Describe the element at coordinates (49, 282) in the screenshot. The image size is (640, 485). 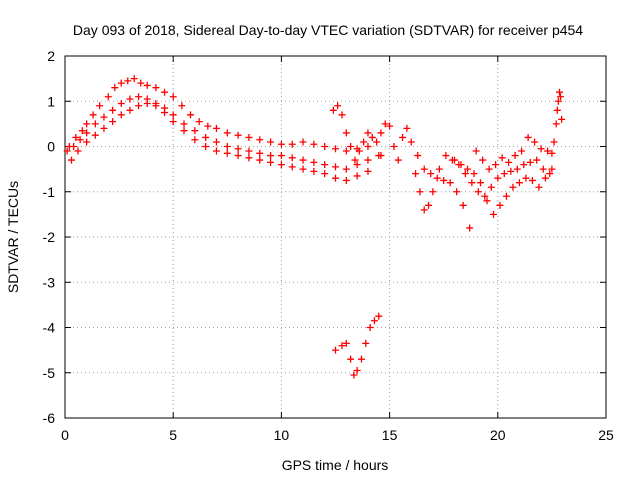
I see `y-tick-label: -3` at that location.